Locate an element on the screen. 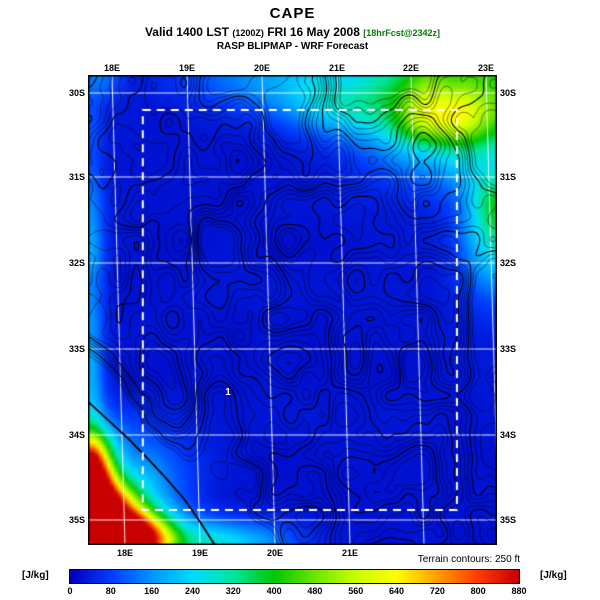 Image resolution: width=600 pixels, height=600 pixels. colorbar-tick-880: 880 is located at coordinates (519, 591).